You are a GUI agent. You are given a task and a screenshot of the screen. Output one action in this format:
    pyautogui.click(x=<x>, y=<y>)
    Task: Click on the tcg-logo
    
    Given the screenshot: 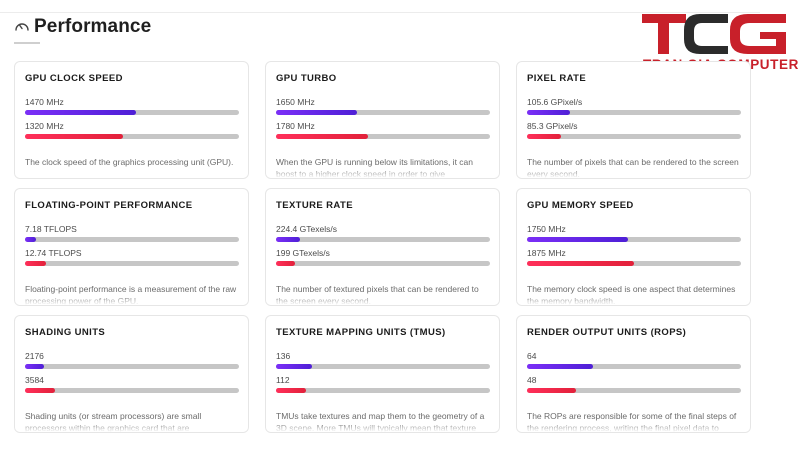 What is the action you would take?
    pyautogui.click(x=714, y=34)
    